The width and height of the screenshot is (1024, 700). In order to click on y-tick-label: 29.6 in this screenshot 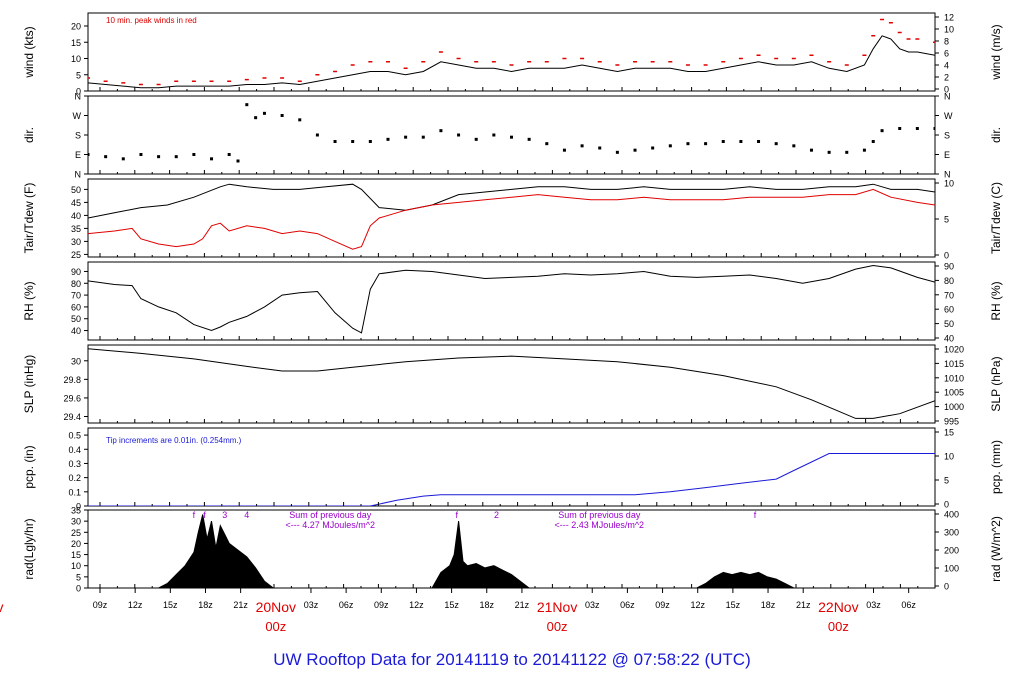, I will do `click(72, 398)`.